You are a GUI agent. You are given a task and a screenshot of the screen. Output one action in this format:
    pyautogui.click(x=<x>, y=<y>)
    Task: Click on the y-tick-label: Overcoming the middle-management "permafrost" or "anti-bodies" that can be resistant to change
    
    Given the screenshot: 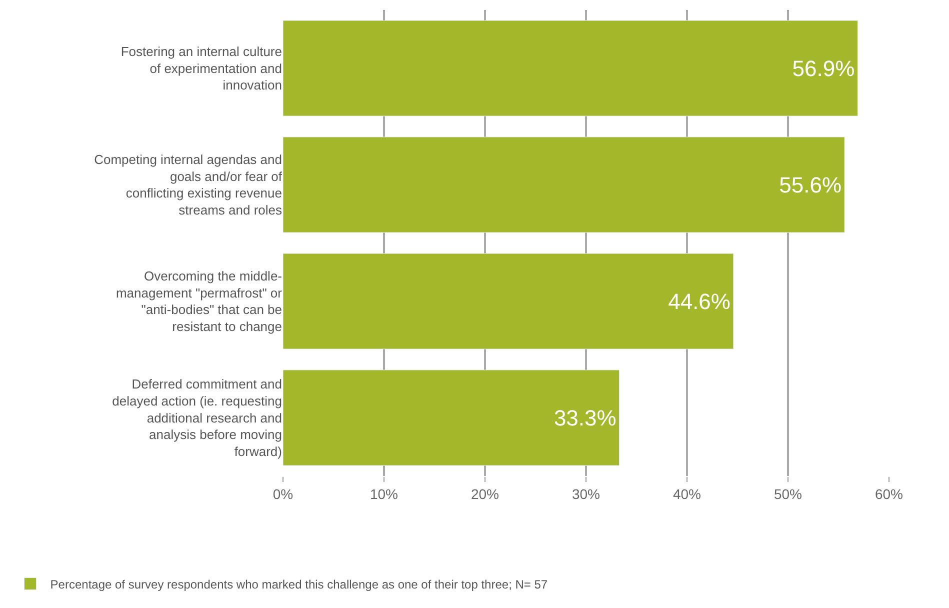 What is the action you would take?
    pyautogui.click(x=199, y=301)
    